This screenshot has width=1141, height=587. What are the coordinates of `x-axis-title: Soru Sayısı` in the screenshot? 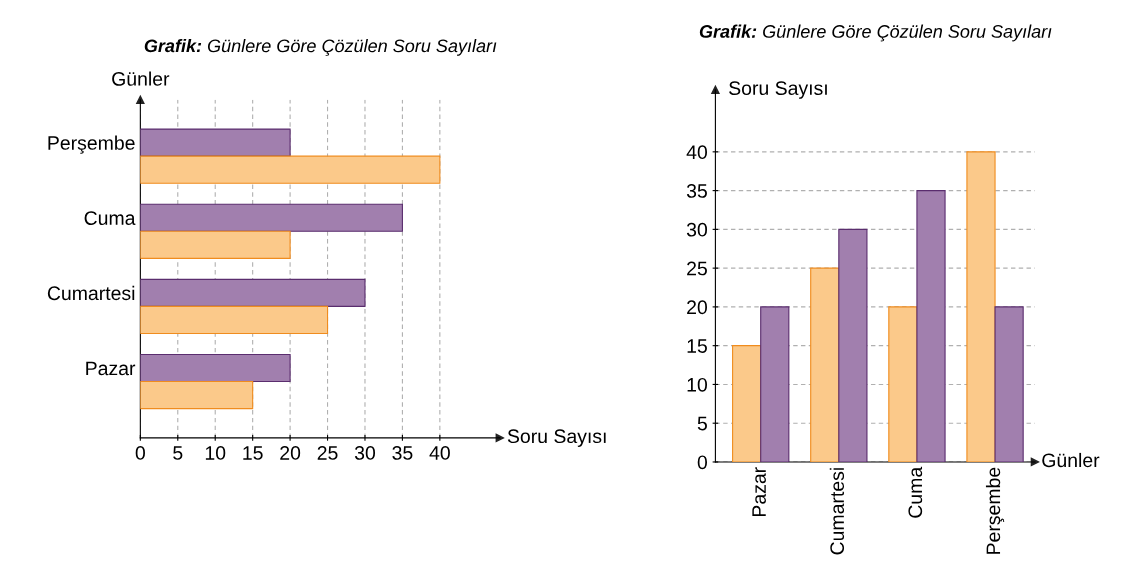 It's located at (556, 438).